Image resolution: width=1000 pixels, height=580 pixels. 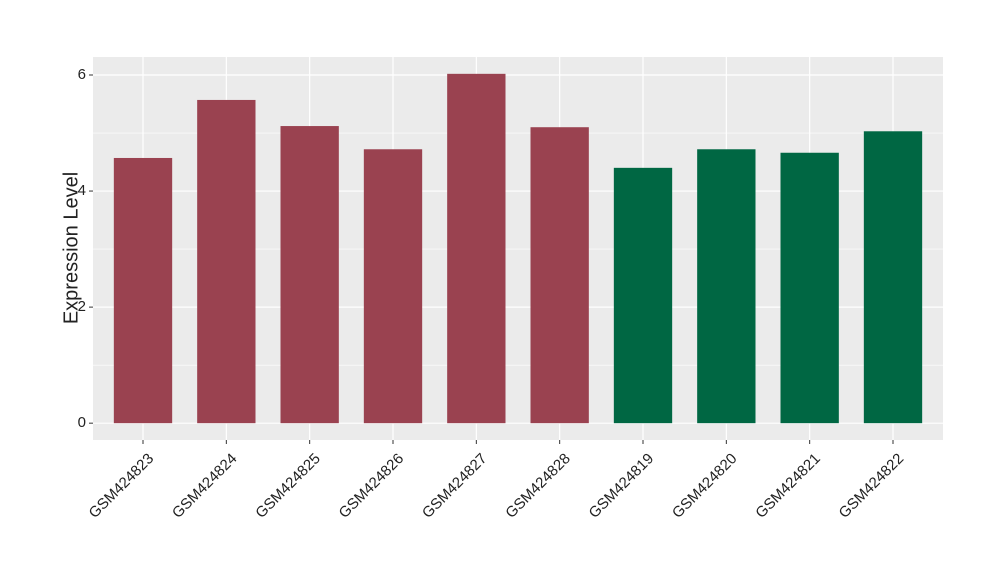 I want to click on y-tick-label: 0, so click(x=82, y=422).